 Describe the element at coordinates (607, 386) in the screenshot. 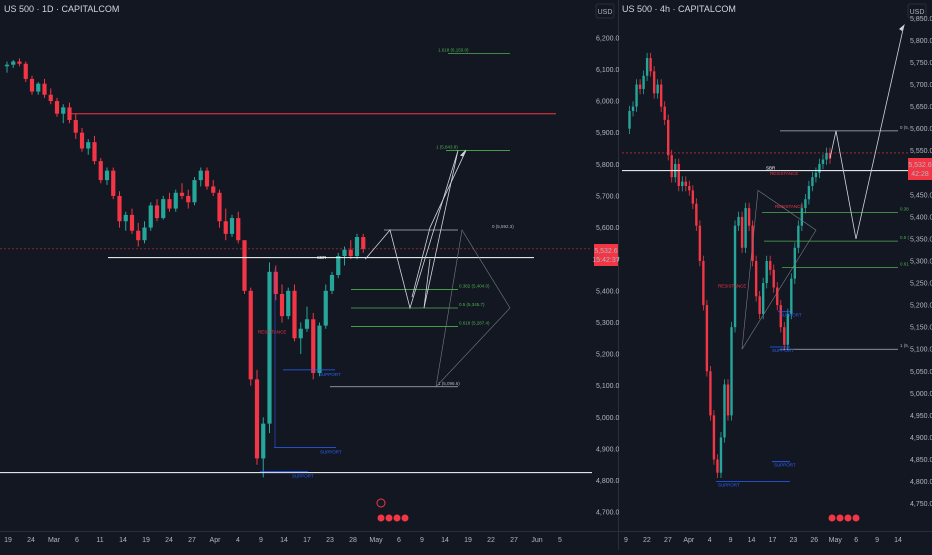

I see `y-tick-label: 5,100.0` at that location.